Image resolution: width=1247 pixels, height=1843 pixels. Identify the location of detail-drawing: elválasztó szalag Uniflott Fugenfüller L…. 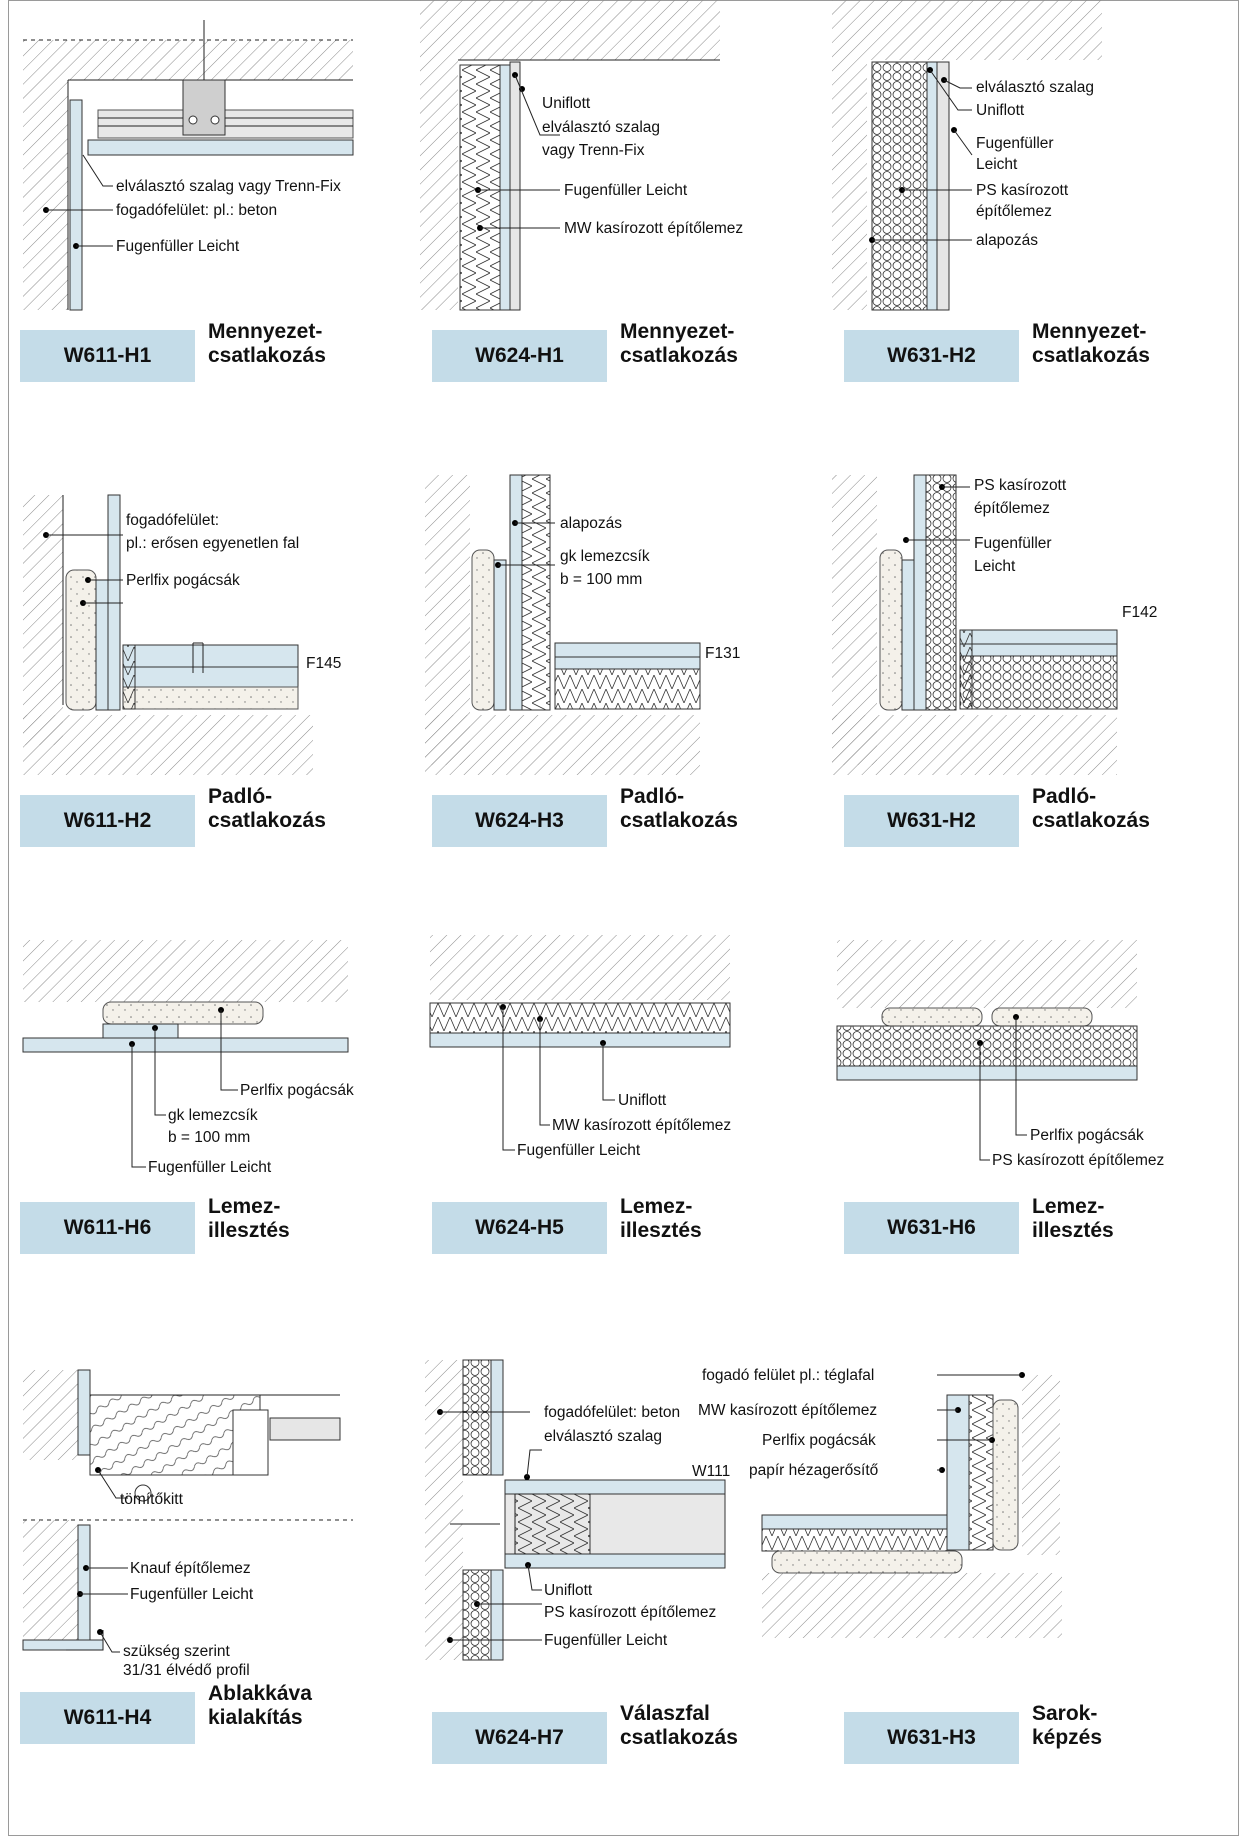
(967, 155).